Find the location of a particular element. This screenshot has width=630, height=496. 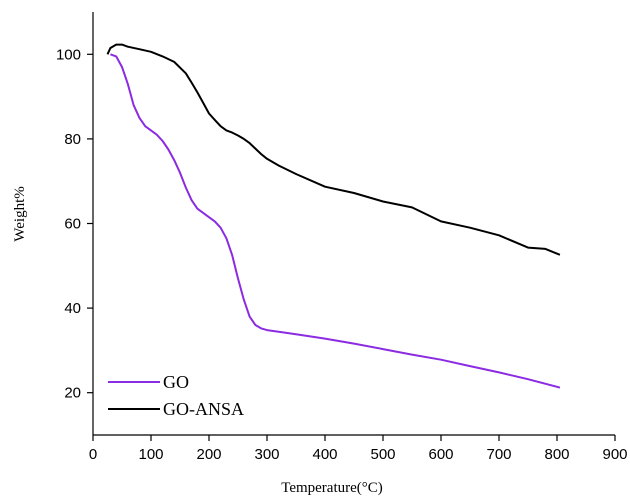

x-tick-label: 300 is located at coordinates (266, 454).